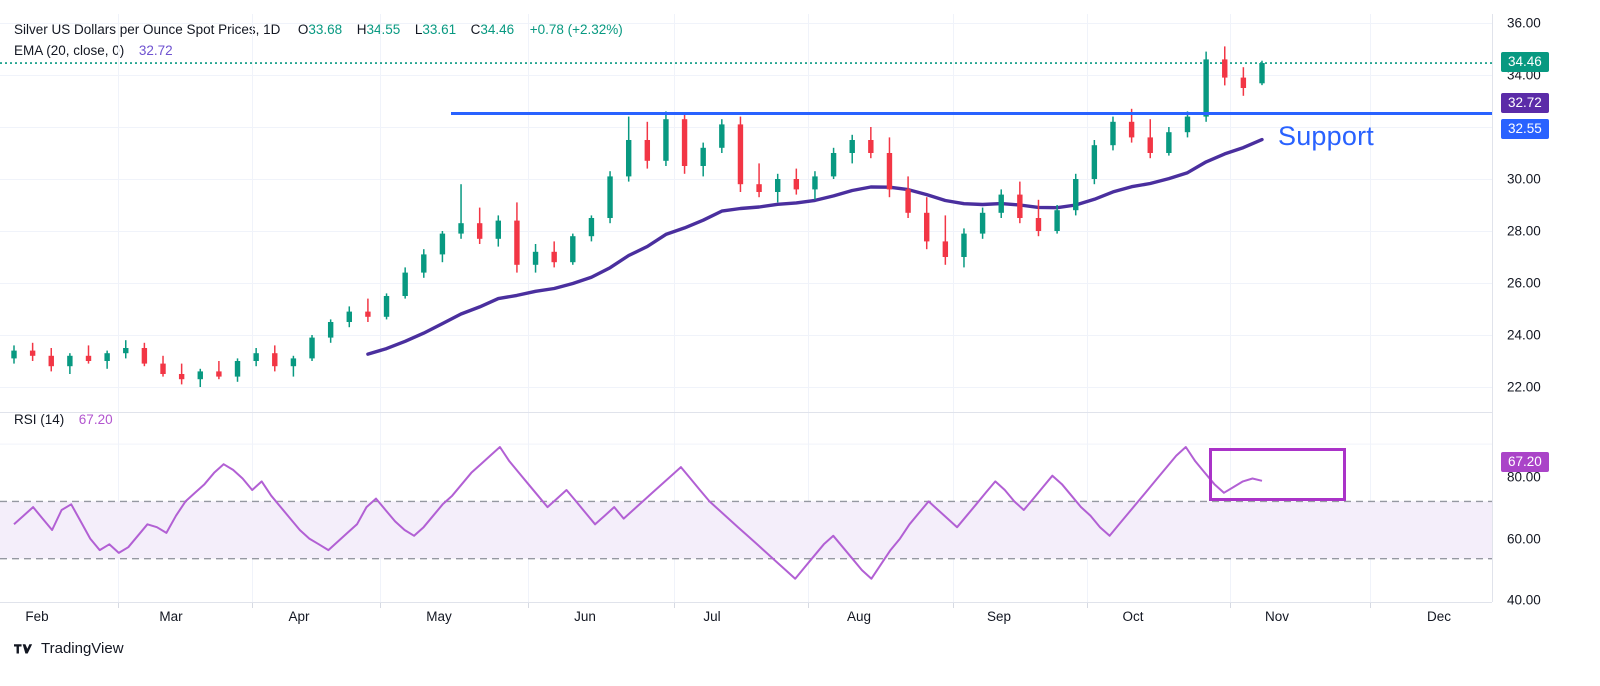 The width and height of the screenshot is (1600, 686). I want to click on ema-value: 32.72, so click(155, 50).